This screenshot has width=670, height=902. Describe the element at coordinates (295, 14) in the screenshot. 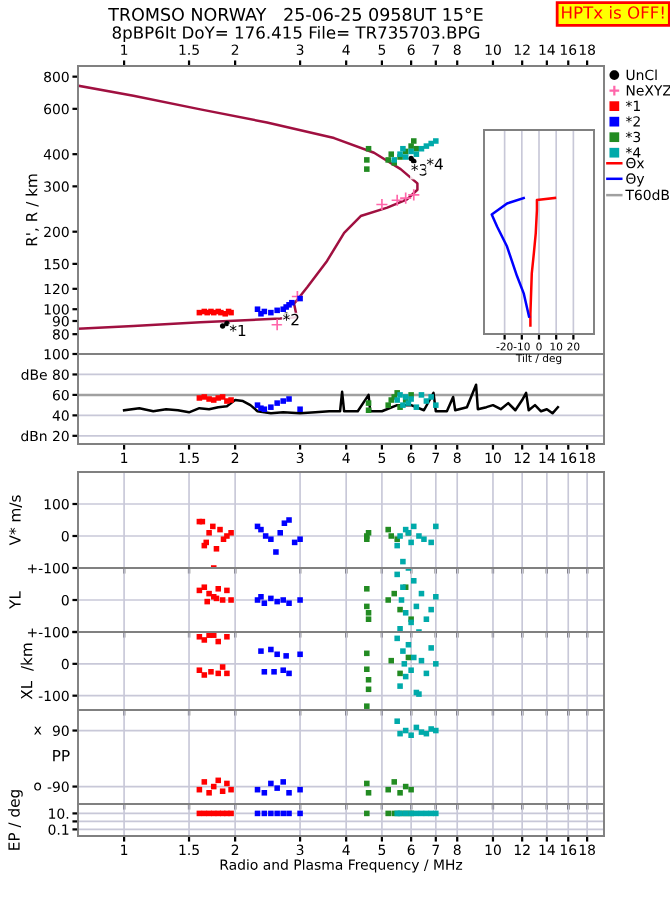

I see `chart-title: TROMSO NORWAY 25-06-25 0958UT 15°E` at that location.